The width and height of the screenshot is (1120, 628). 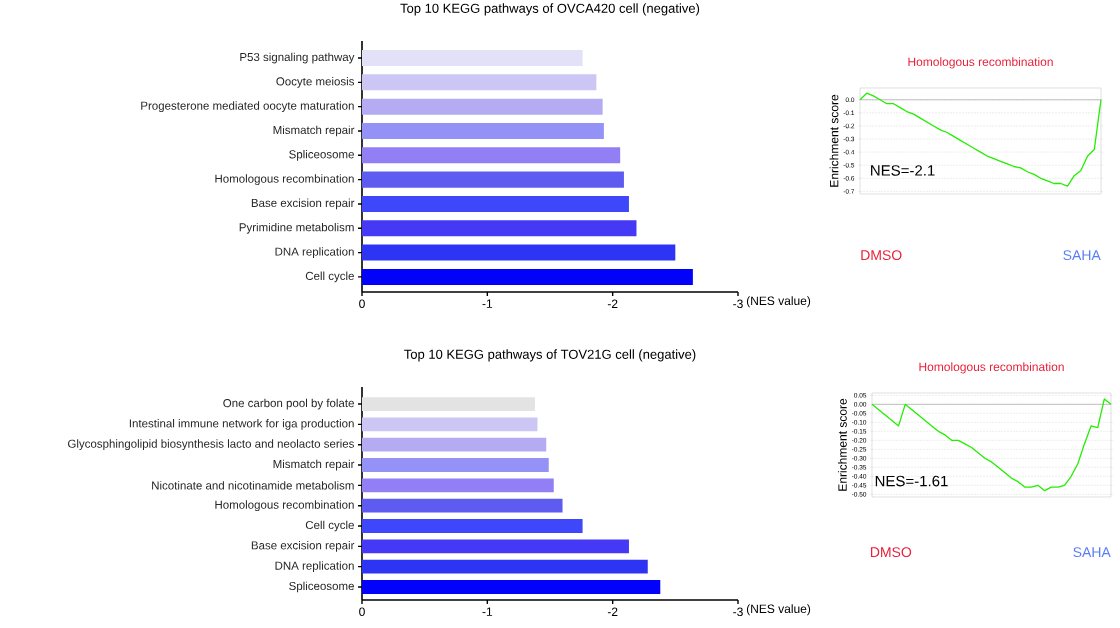 I want to click on annotation: NES=-1.61, so click(x=911, y=481).